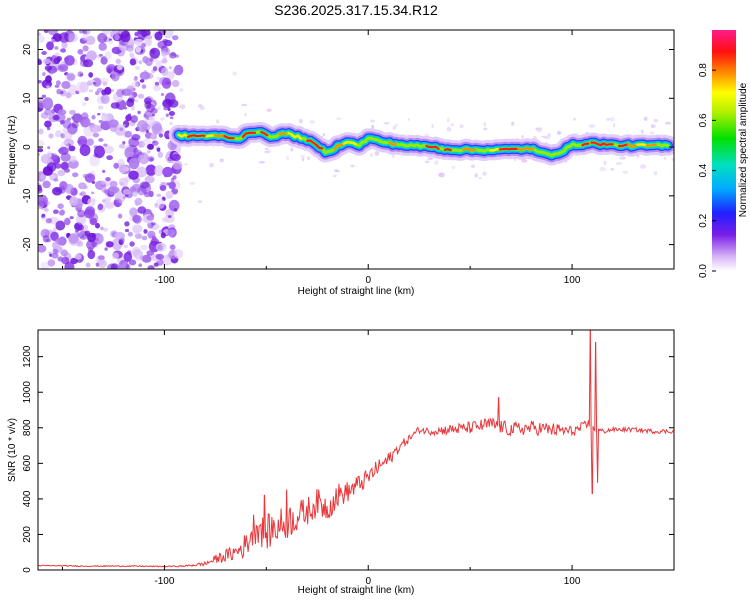  What do you see at coordinates (356, 590) in the screenshot?
I see `snr-xlabel: Height of straight line (km)` at bounding box center [356, 590].